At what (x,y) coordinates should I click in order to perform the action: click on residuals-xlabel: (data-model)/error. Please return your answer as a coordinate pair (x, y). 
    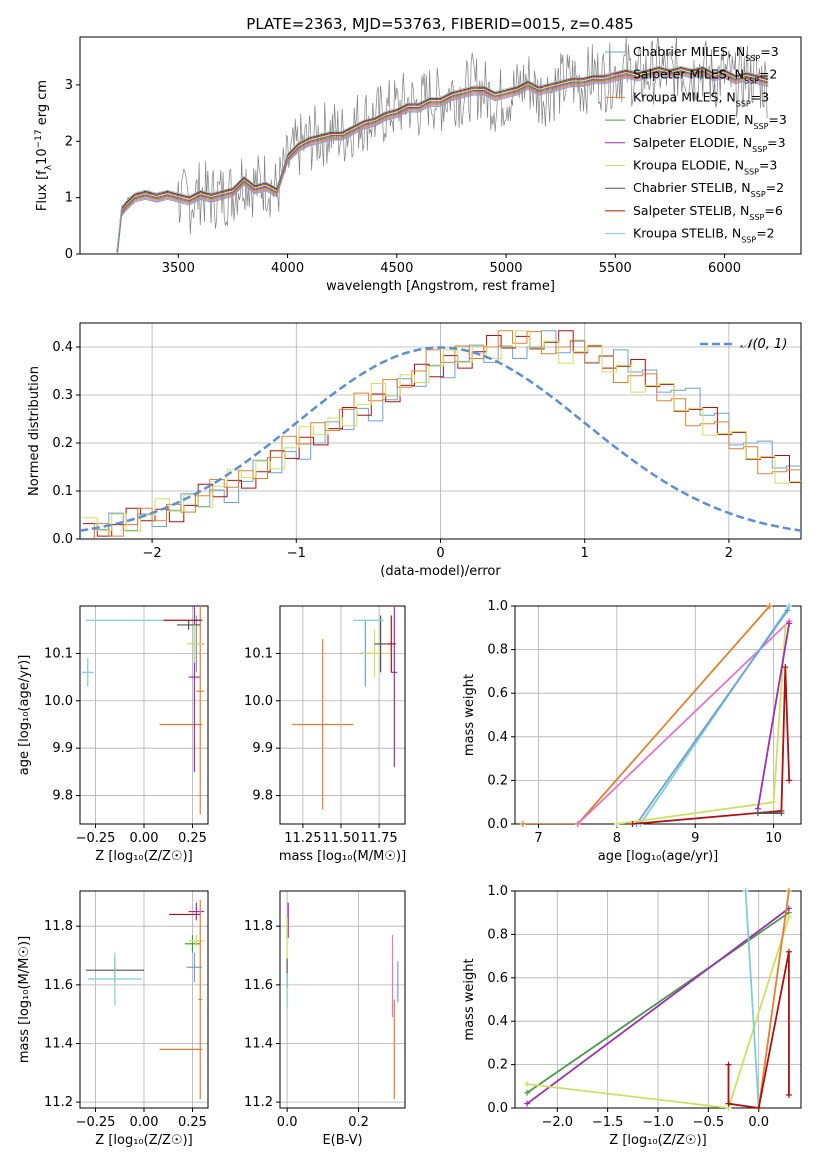
    Looking at the image, I should click on (440, 571).